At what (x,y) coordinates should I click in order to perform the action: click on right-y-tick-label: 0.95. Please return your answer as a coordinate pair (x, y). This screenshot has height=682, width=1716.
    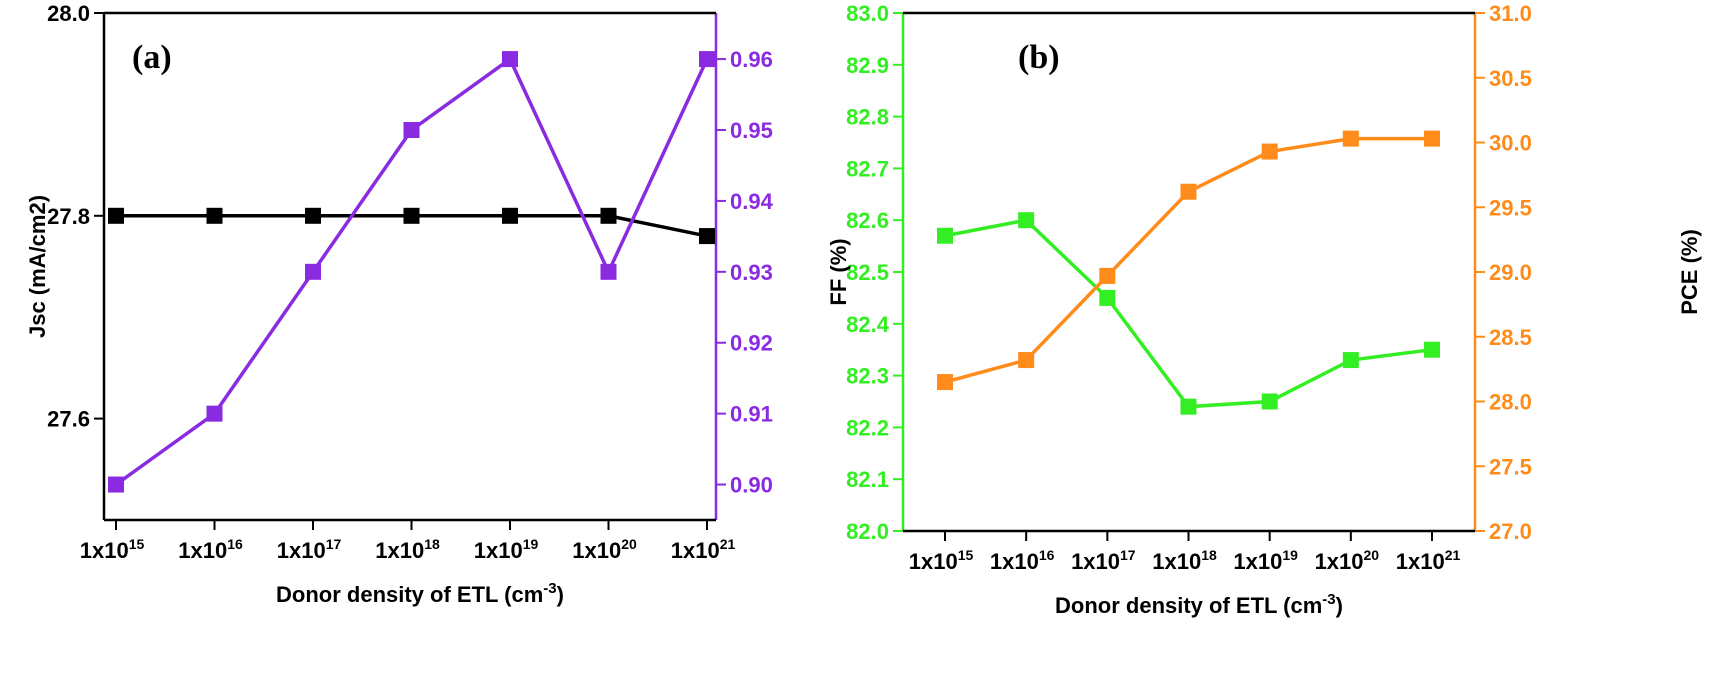
    Looking at the image, I should click on (751, 130).